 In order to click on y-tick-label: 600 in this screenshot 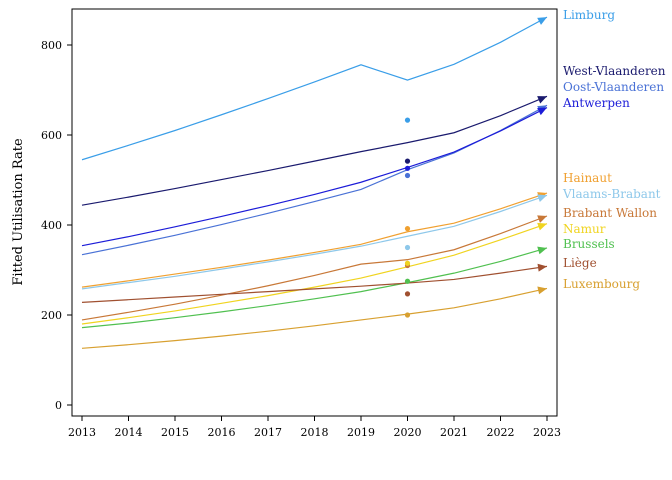, I will do `click(51, 135)`.